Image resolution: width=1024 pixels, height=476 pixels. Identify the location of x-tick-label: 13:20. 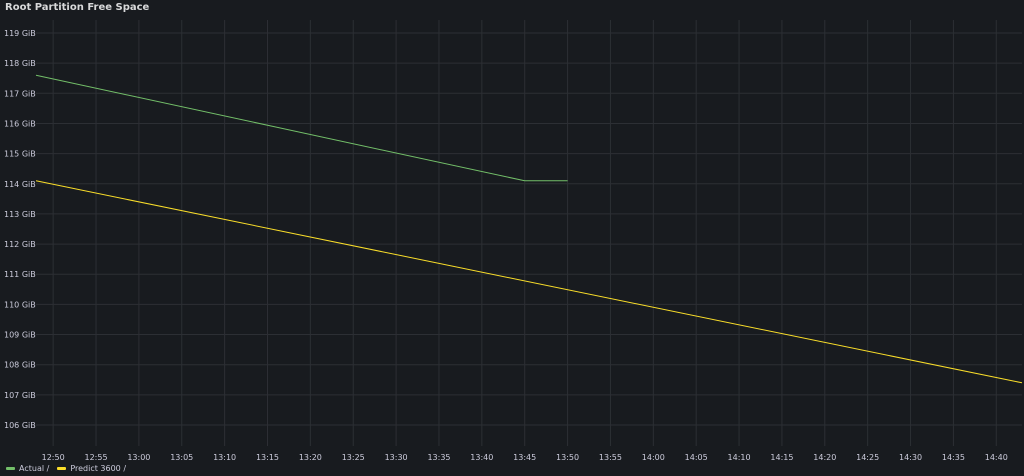
(310, 457).